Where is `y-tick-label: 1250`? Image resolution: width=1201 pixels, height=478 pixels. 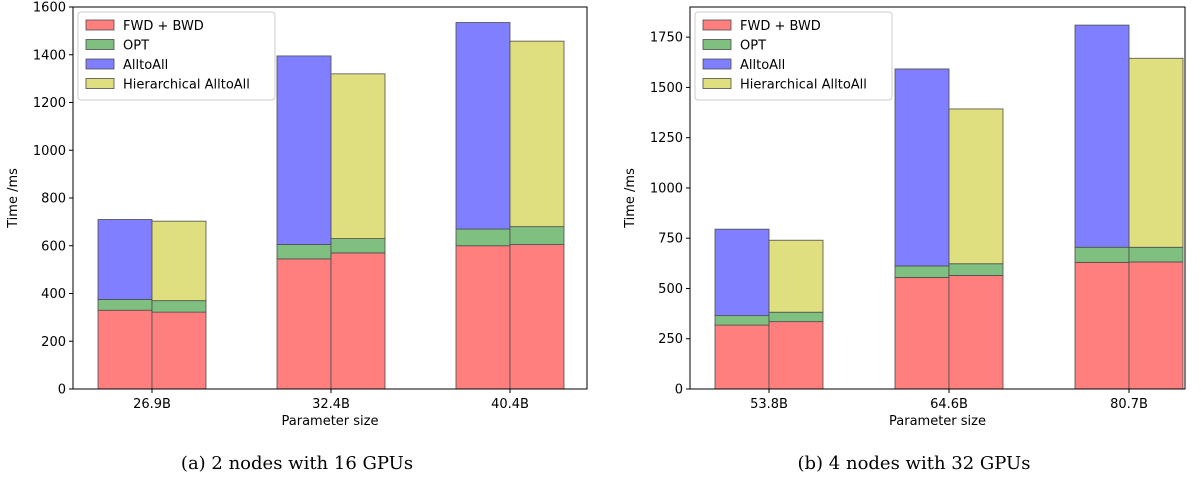
y-tick-label: 1250 is located at coordinates (666, 138).